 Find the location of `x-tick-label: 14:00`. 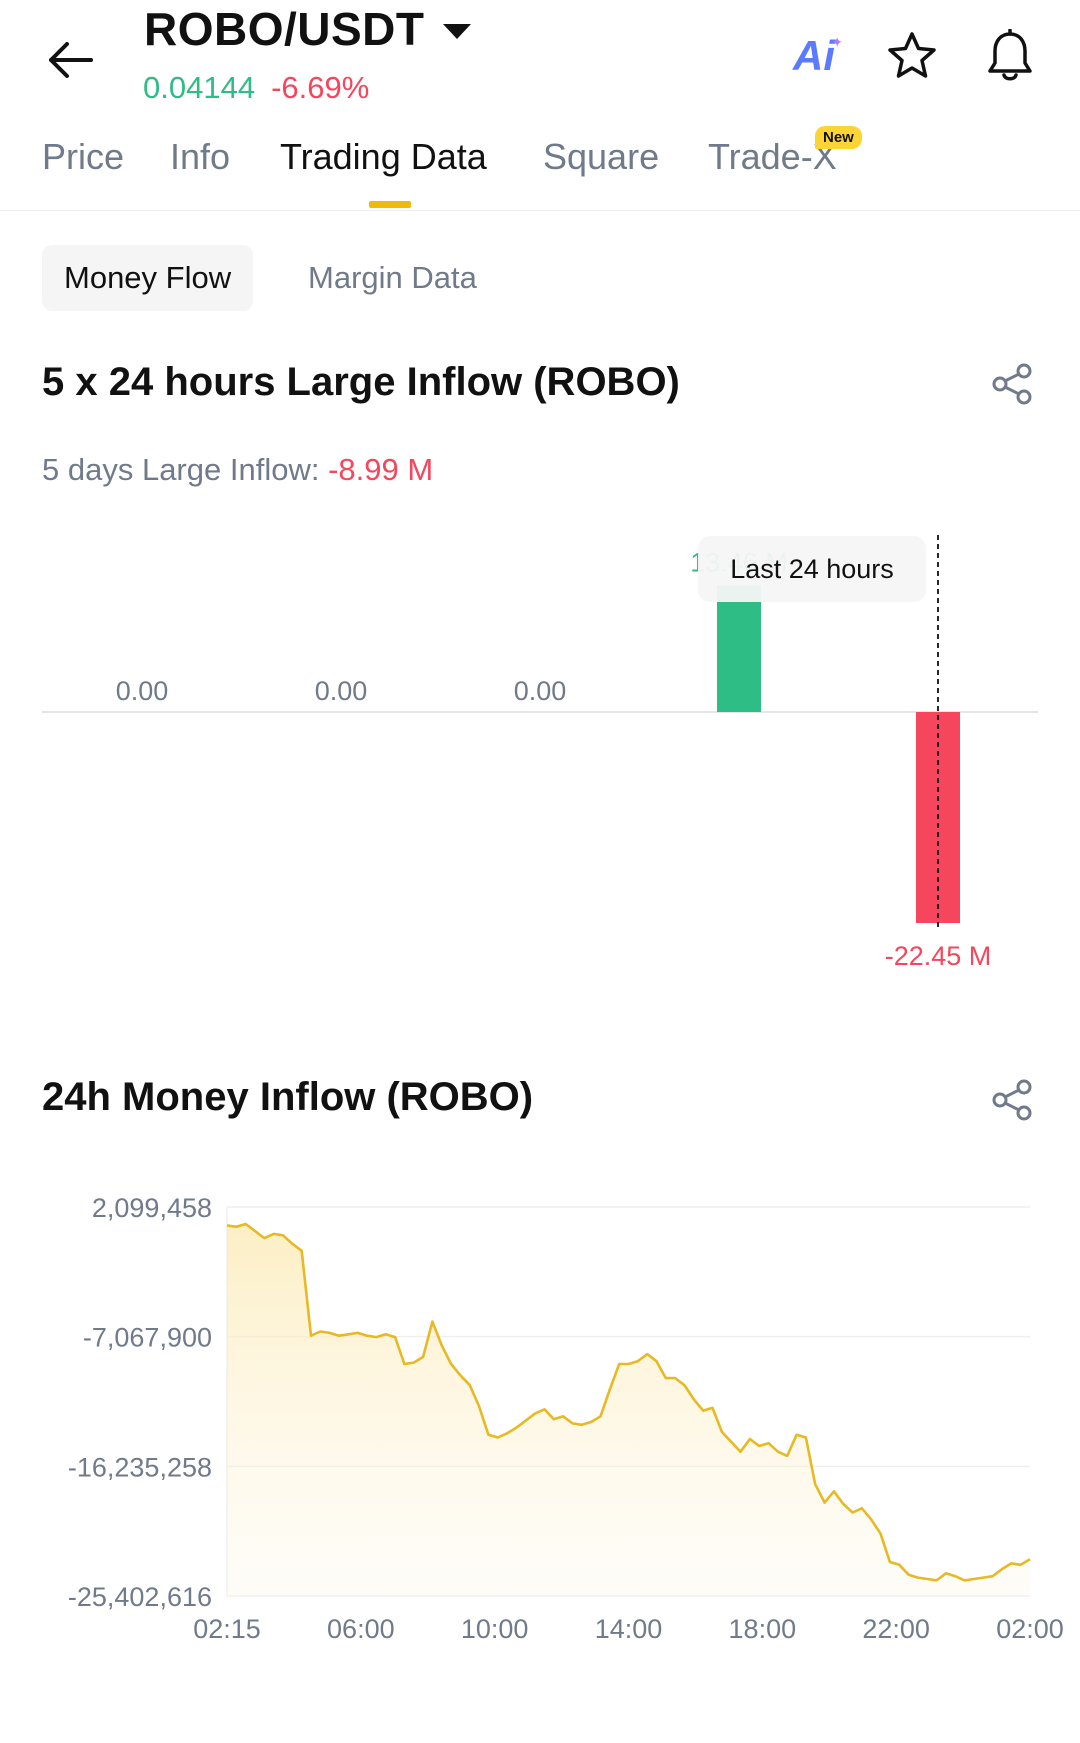

x-tick-label: 14:00 is located at coordinates (629, 1629).